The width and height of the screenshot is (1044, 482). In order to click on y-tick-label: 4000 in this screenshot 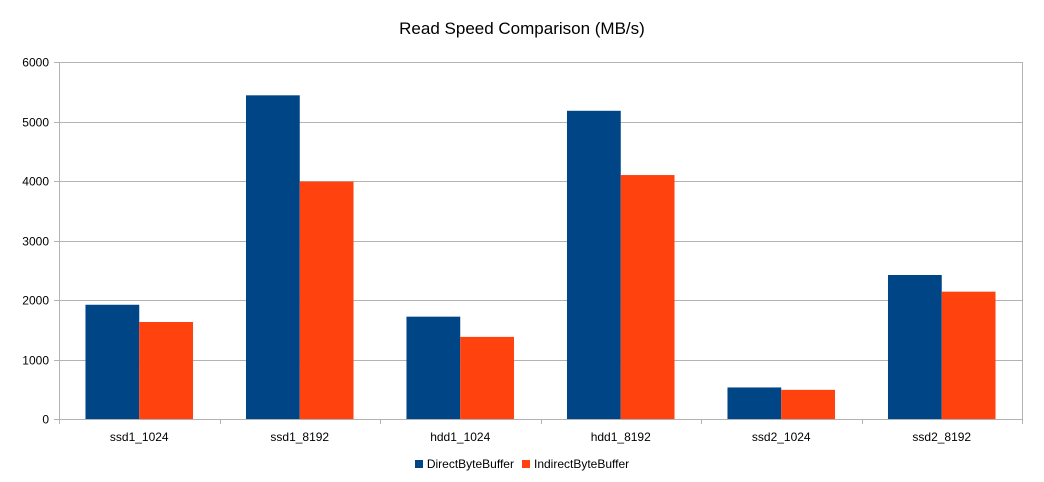, I will do `click(35, 182)`.